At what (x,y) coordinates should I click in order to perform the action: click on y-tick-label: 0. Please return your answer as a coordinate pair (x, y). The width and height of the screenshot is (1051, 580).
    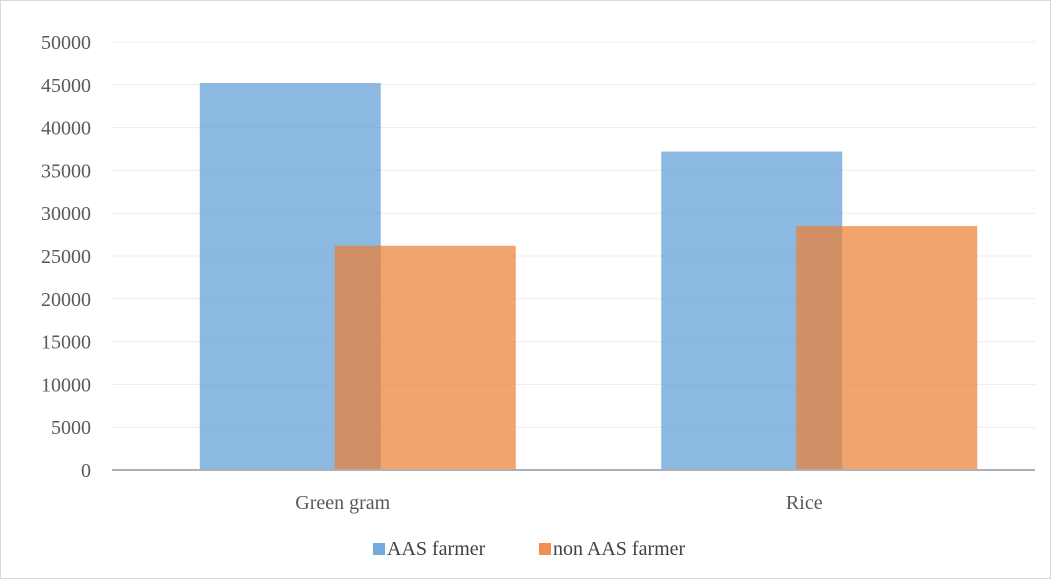
    Looking at the image, I should click on (86, 471).